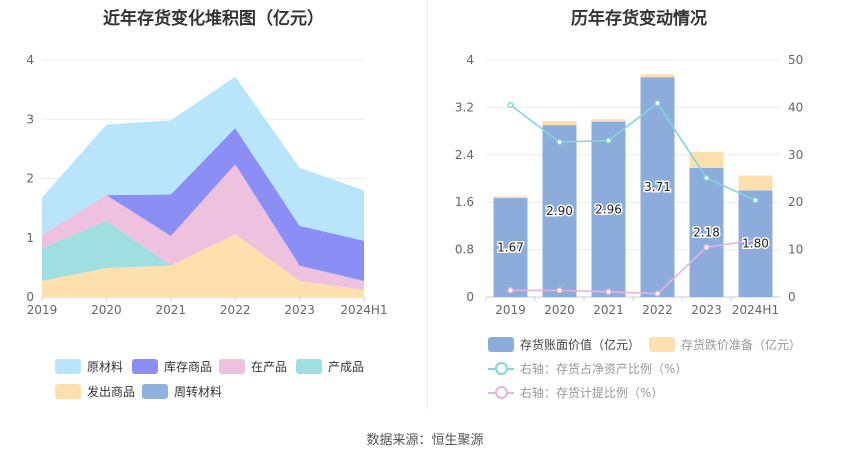  What do you see at coordinates (633, 267) in the screenshot?
I see `line-右轴：存货计提比例（%）` at bounding box center [633, 267].